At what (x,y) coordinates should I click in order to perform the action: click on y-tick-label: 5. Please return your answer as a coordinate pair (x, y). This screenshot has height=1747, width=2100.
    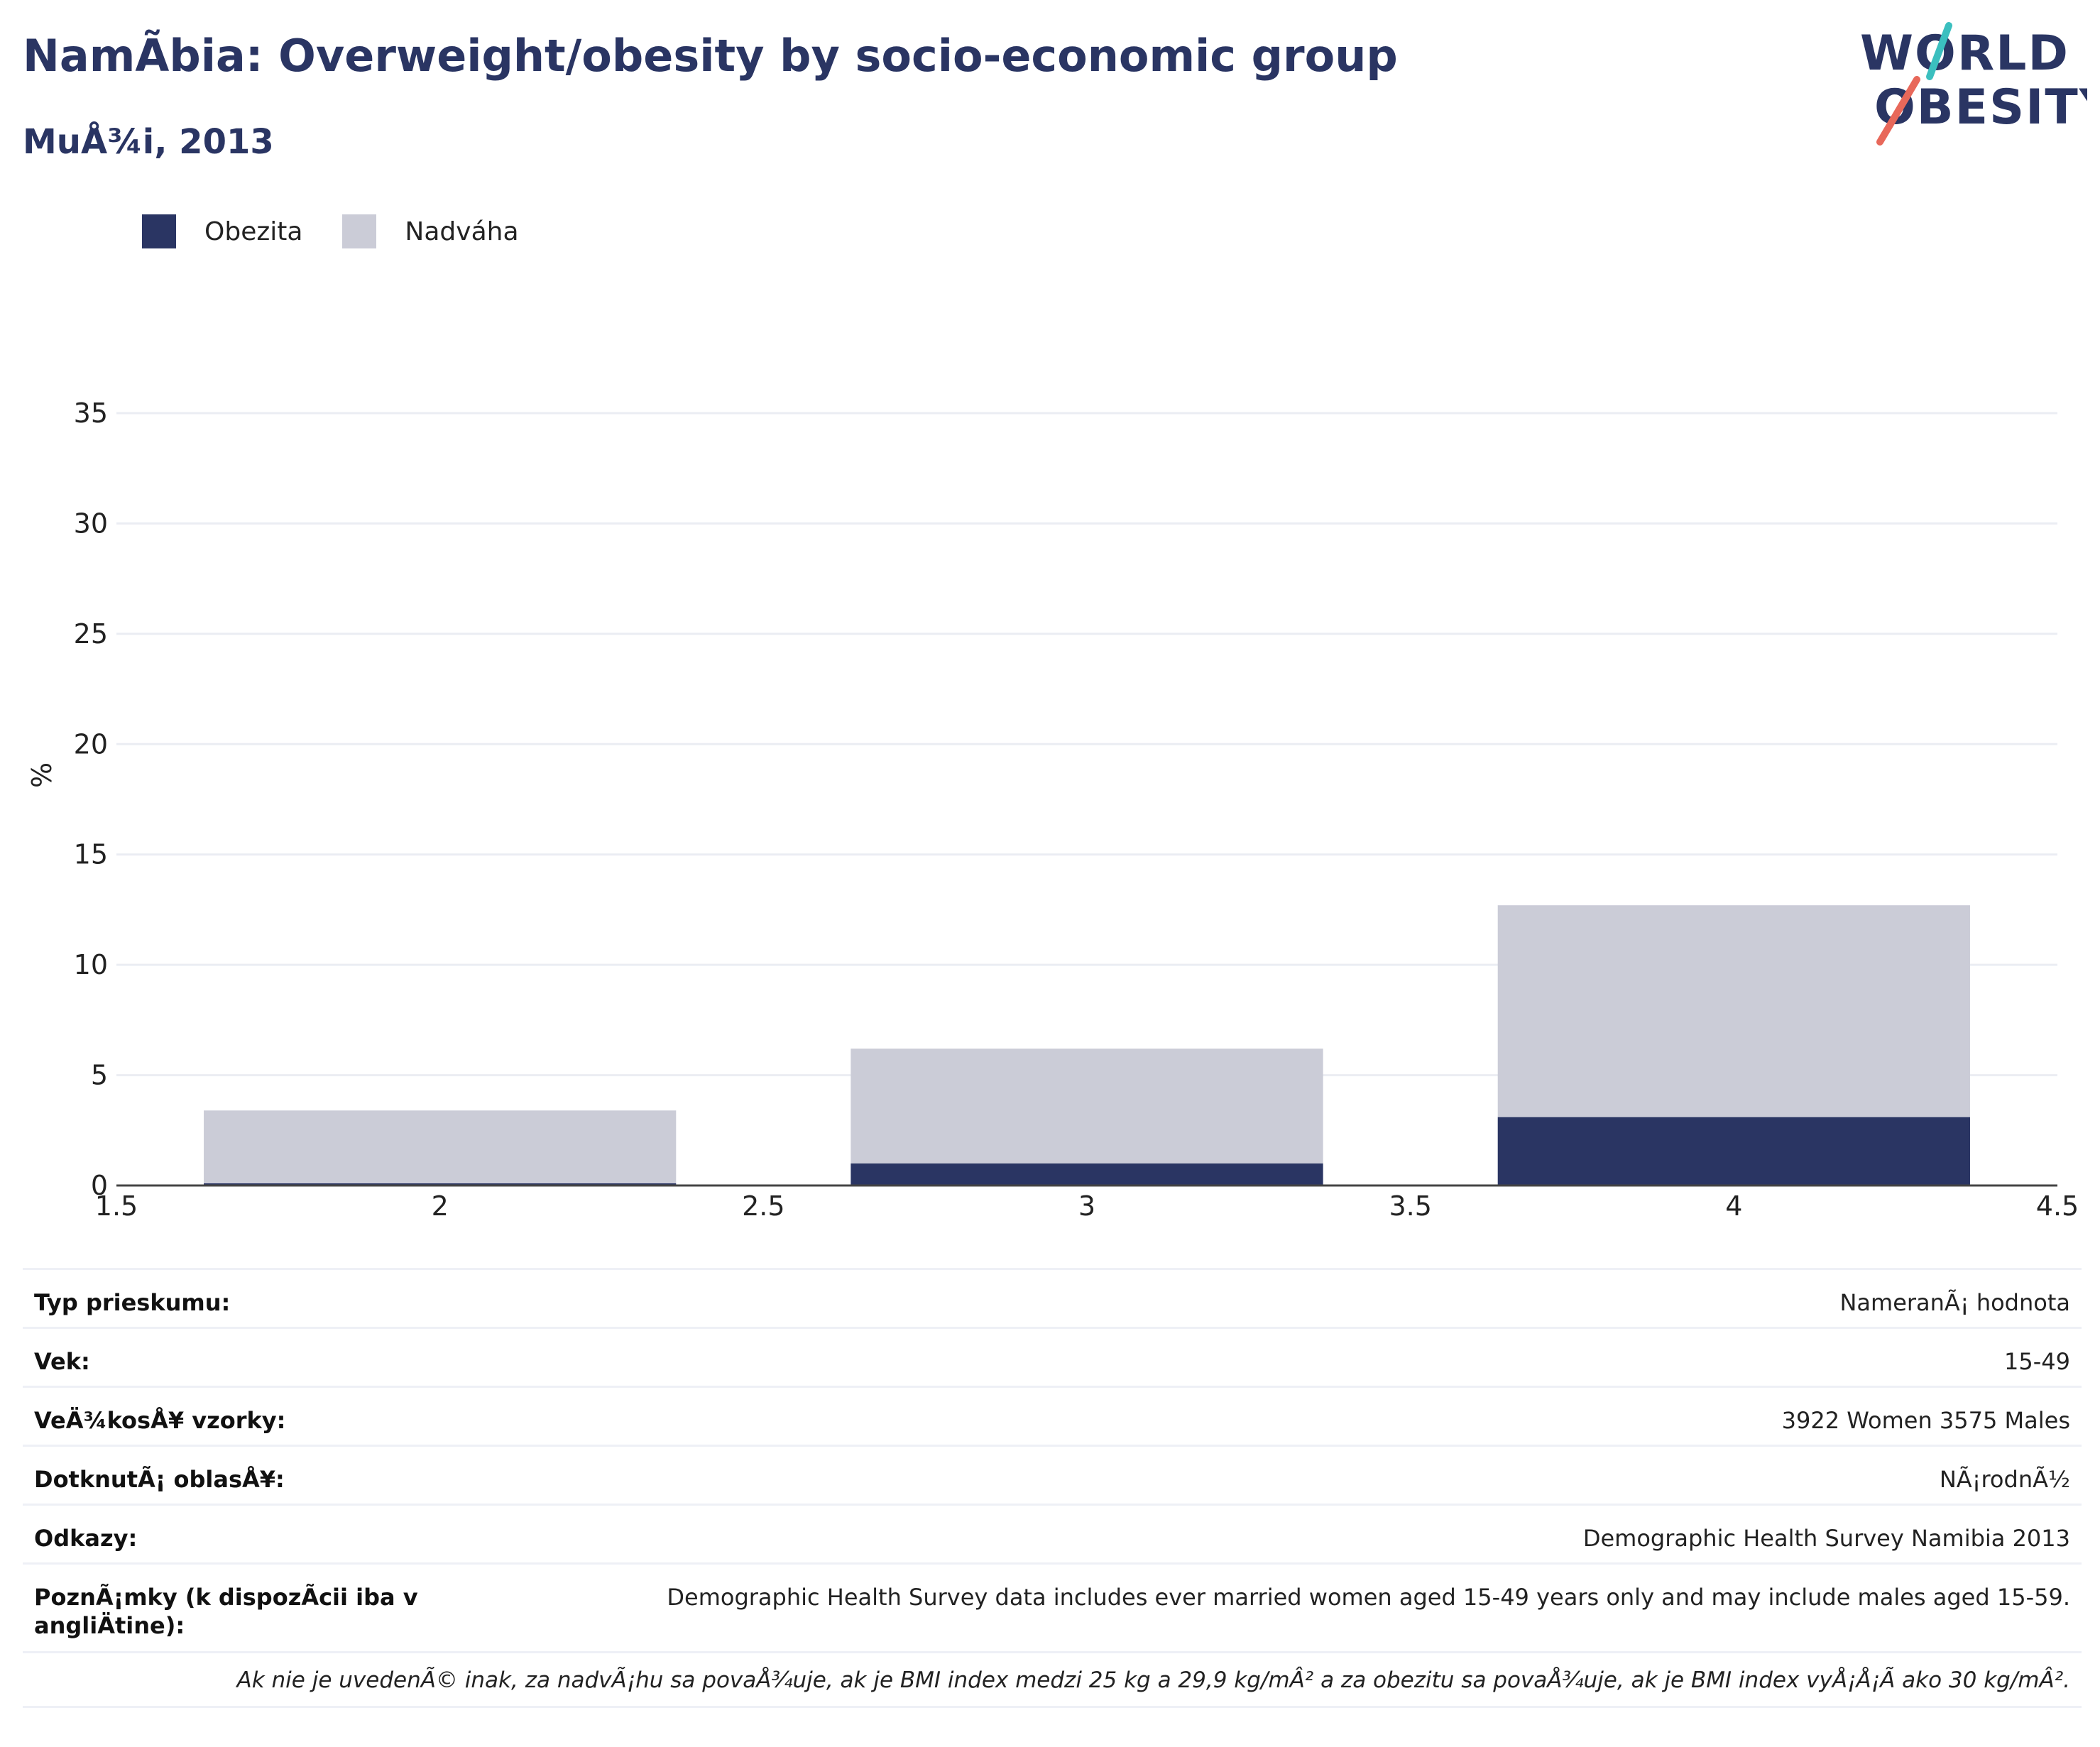
    Looking at the image, I should click on (99, 1075).